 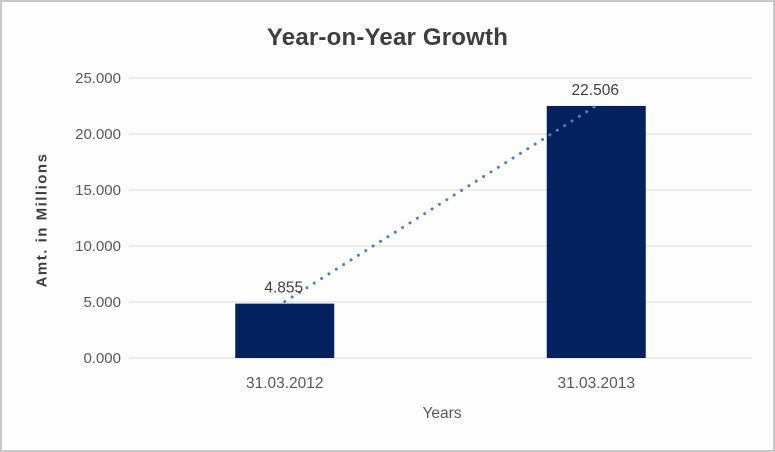 What do you see at coordinates (98, 78) in the screenshot?
I see `y-tick-label: 25.000` at bounding box center [98, 78].